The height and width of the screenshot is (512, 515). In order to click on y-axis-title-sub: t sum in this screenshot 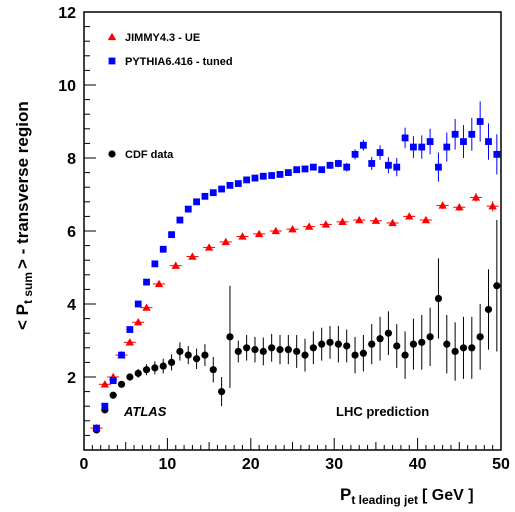, I will do `click(28, 288)`.